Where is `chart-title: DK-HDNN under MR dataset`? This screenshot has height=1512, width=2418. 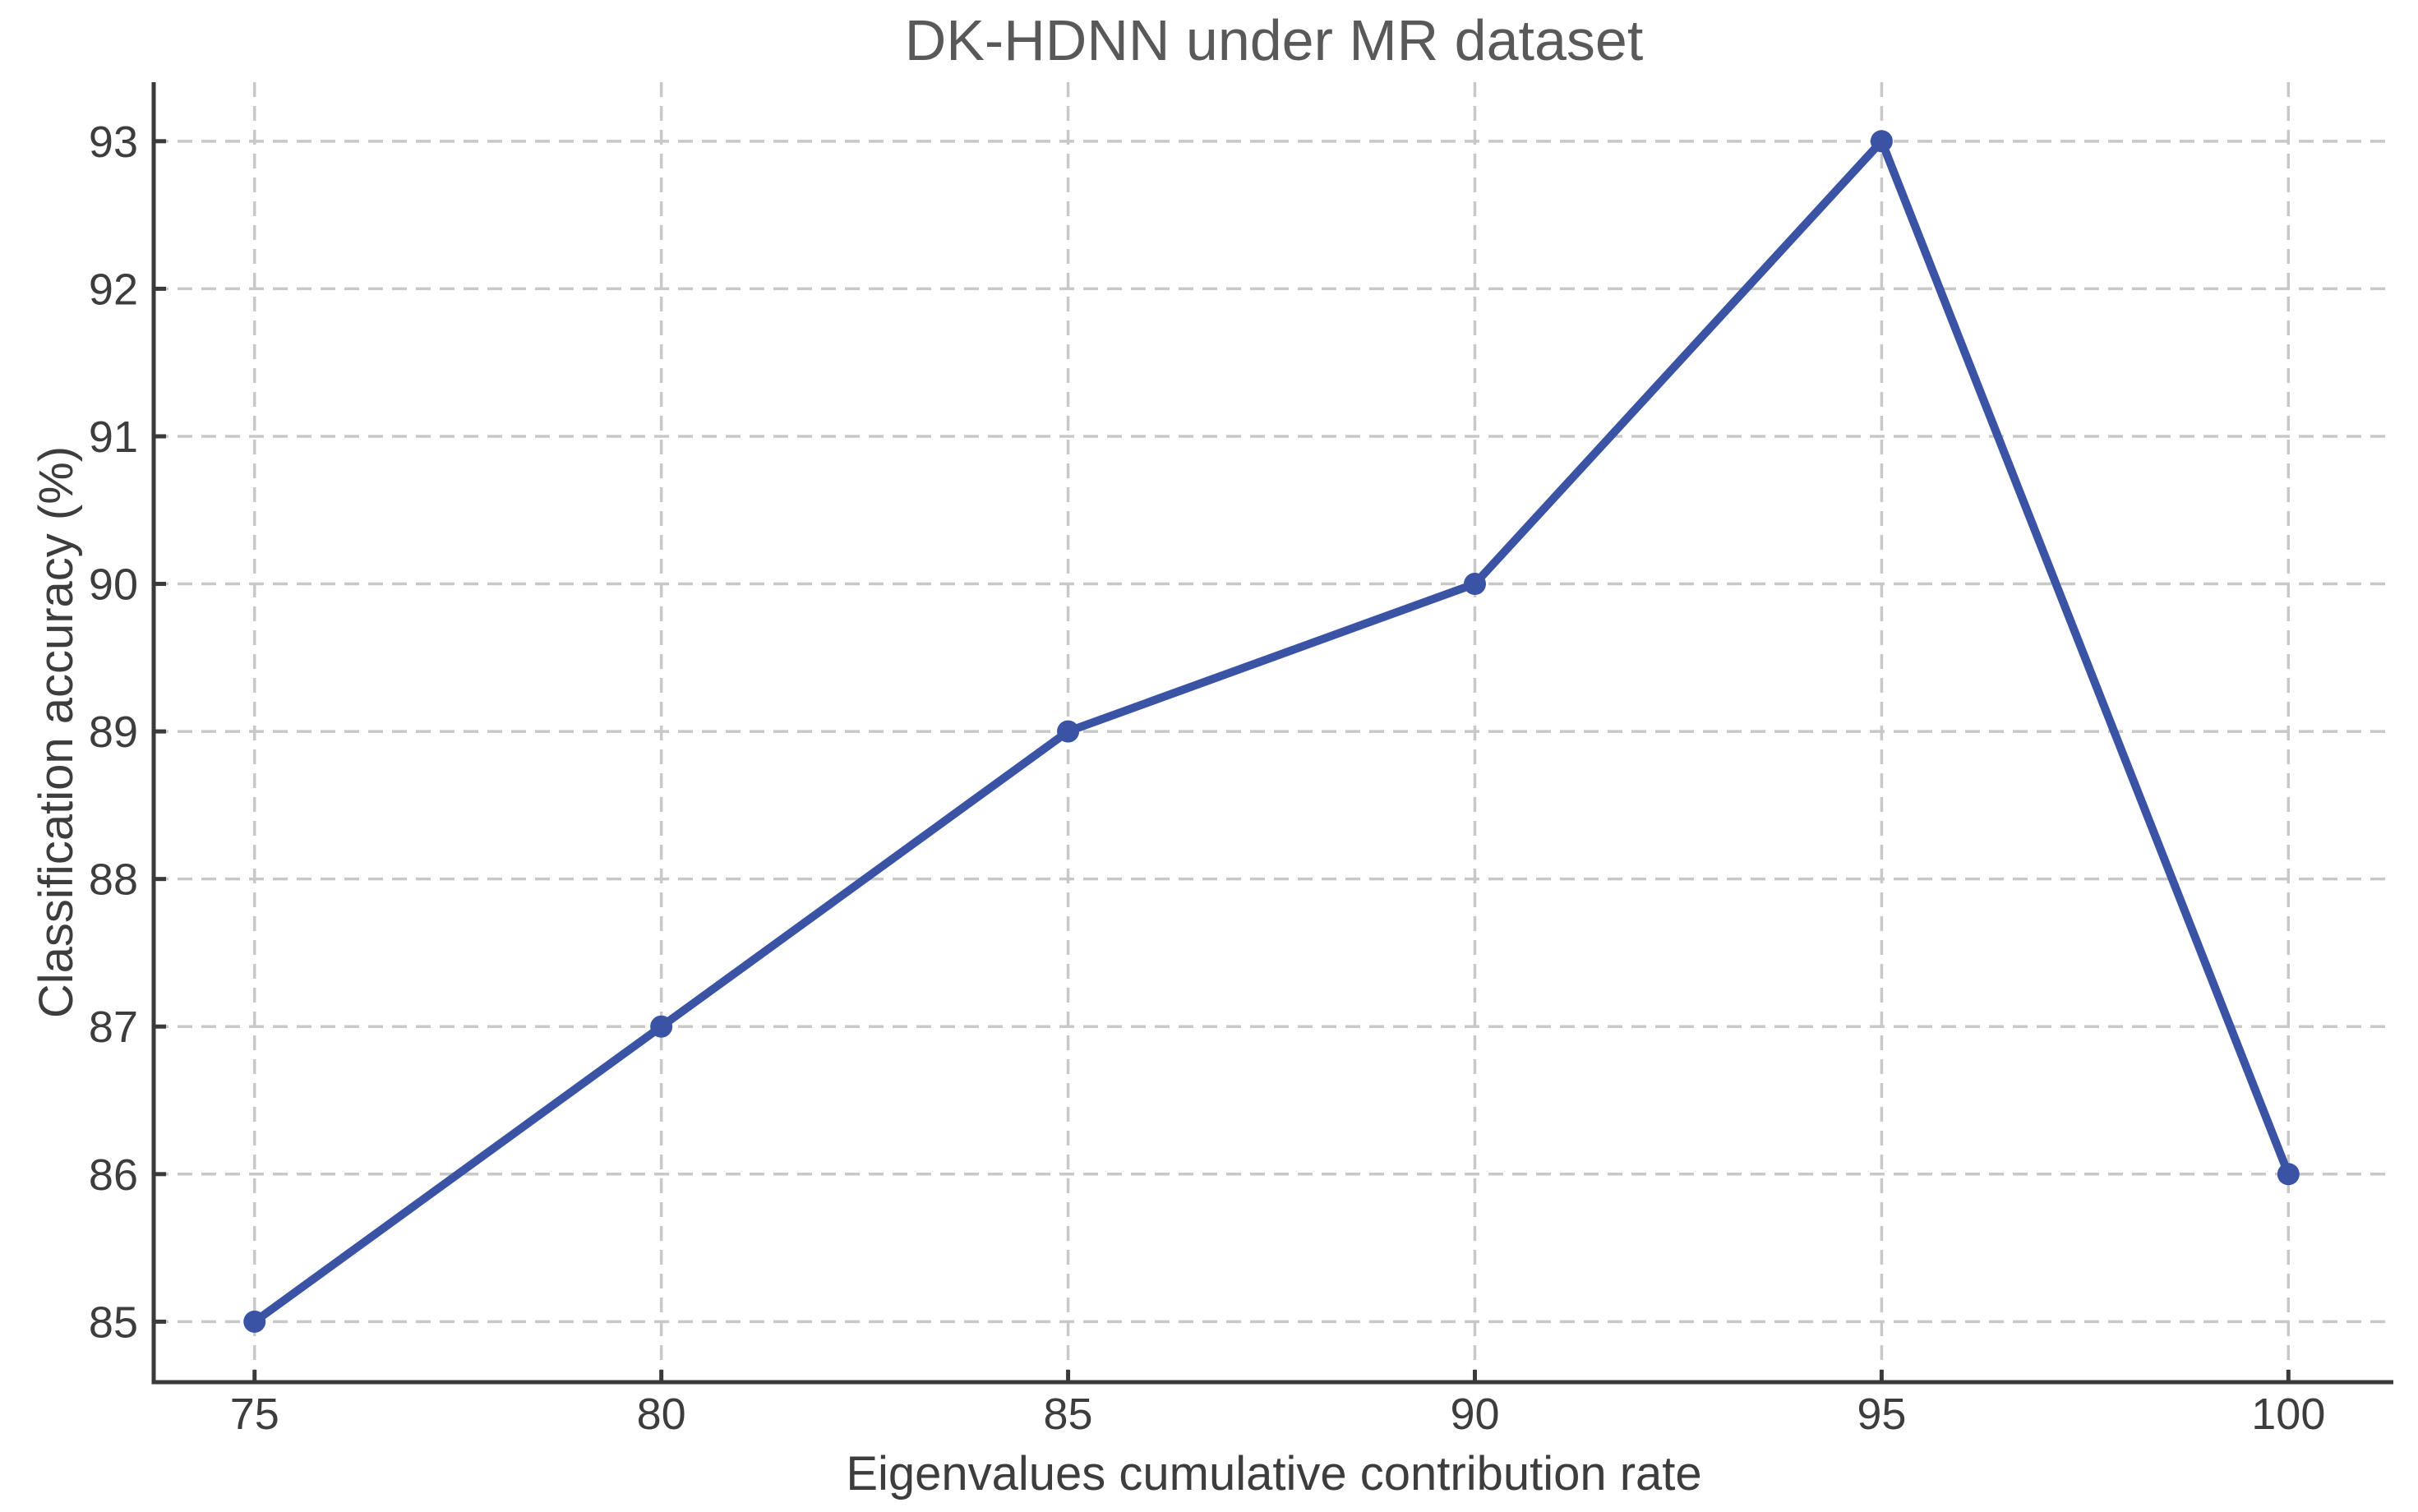 chart-title: DK-HDNN under MR dataset is located at coordinates (1274, 40).